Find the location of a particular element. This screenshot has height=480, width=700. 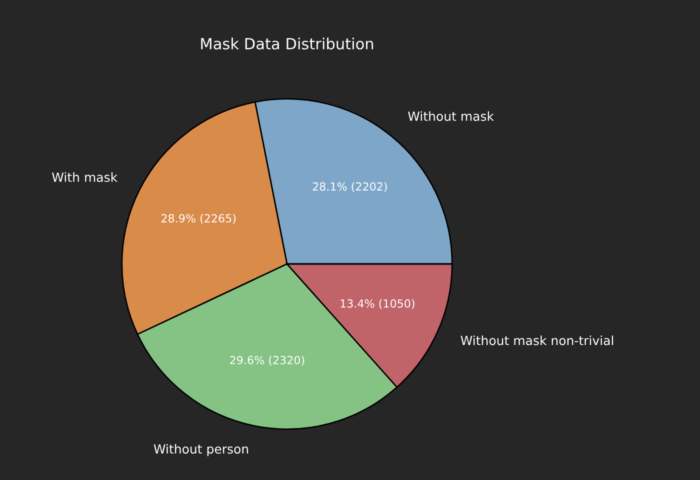

slice-label: Without mask is located at coordinates (451, 116).